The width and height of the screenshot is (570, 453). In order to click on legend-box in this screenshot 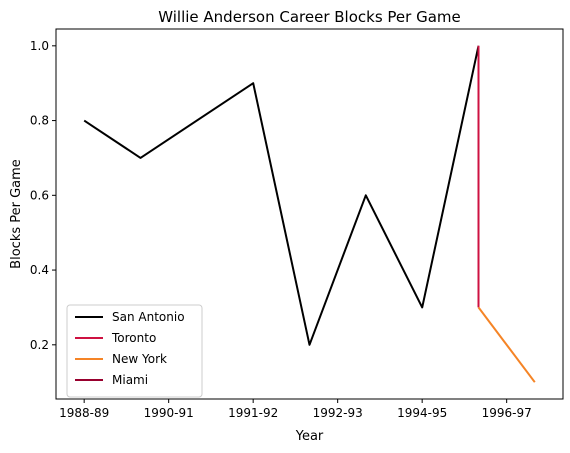, I will do `click(134, 351)`.